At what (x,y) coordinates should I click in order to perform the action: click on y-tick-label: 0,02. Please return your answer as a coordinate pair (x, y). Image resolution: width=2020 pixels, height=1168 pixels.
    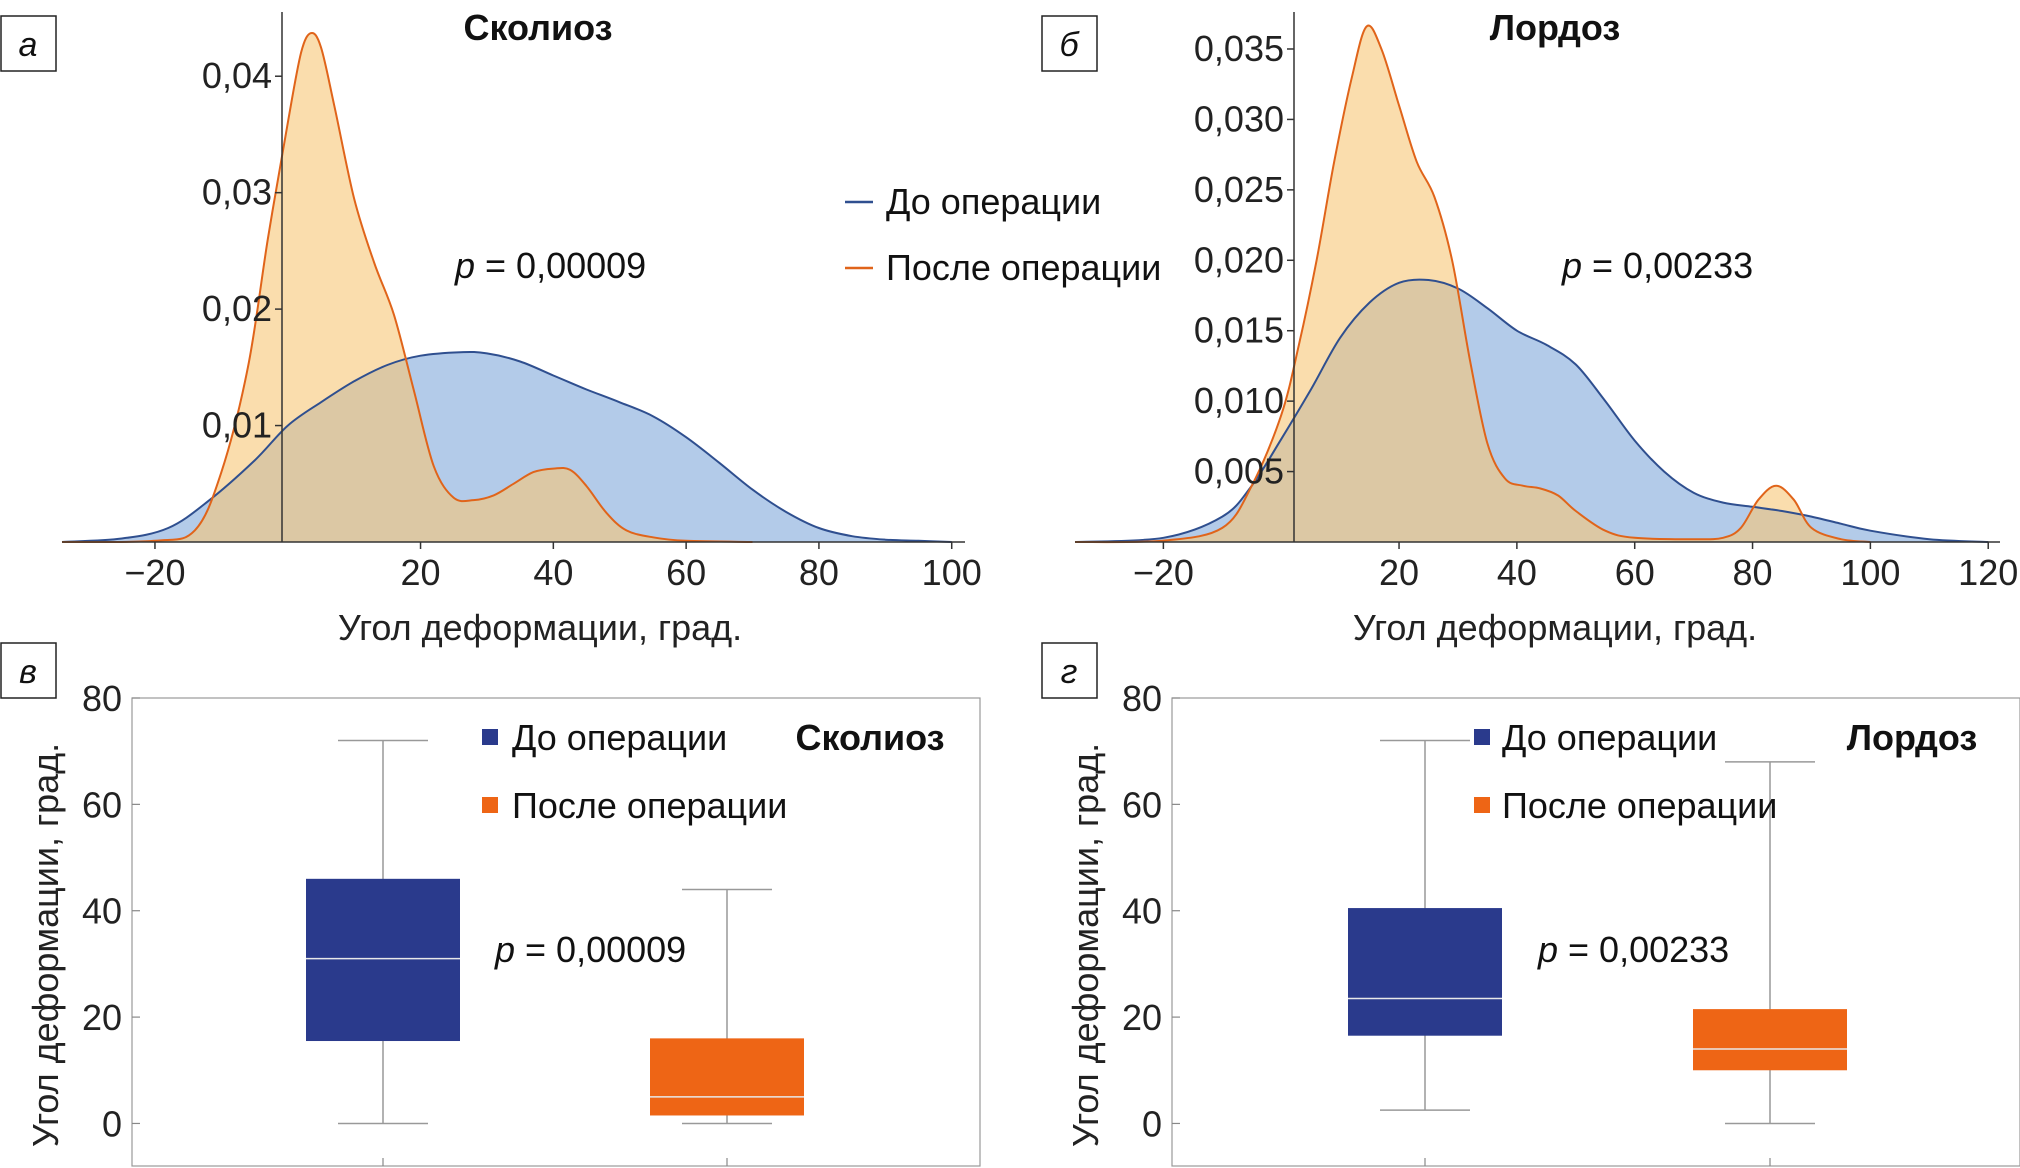
    Looking at the image, I should click on (237, 308).